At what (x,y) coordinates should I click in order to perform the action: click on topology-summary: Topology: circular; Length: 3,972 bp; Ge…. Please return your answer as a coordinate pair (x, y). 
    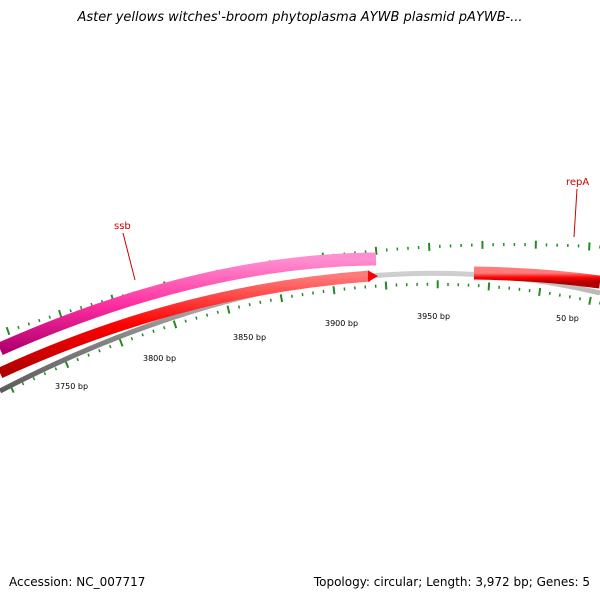
    Looking at the image, I should click on (451, 582).